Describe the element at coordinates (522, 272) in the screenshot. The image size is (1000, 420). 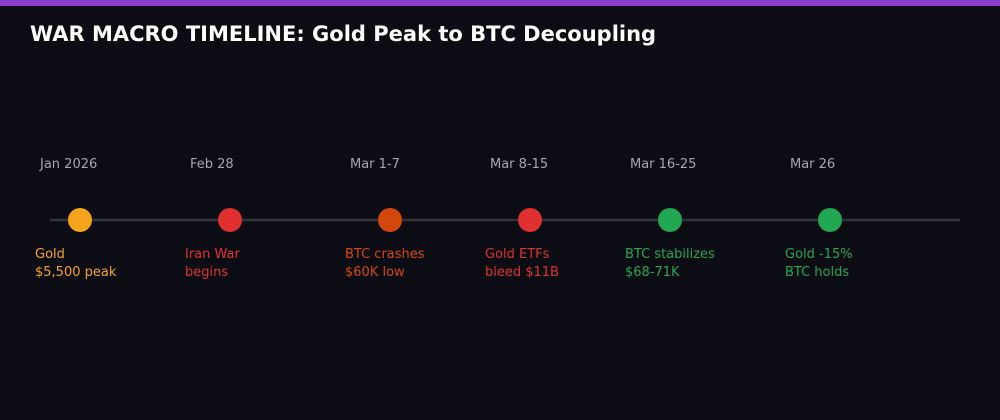
I see `event-label: bleed $11B` at that location.